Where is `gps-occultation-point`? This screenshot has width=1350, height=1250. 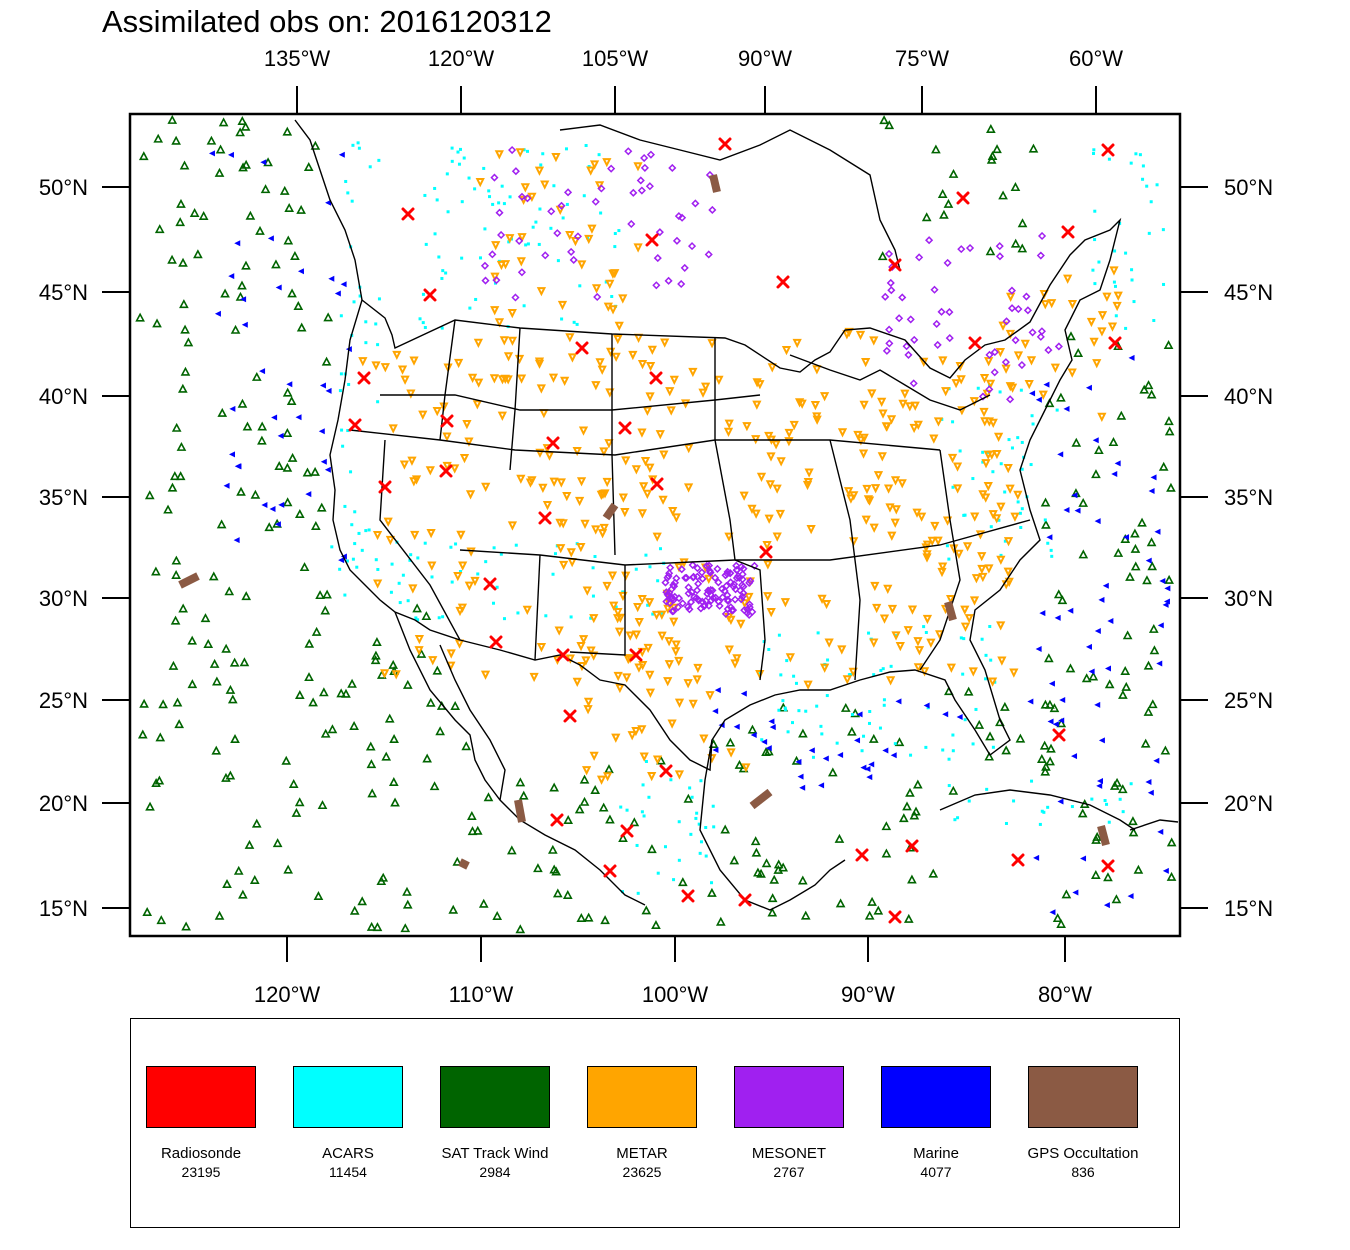
gps-occultation-point is located at coordinates (715, 183).